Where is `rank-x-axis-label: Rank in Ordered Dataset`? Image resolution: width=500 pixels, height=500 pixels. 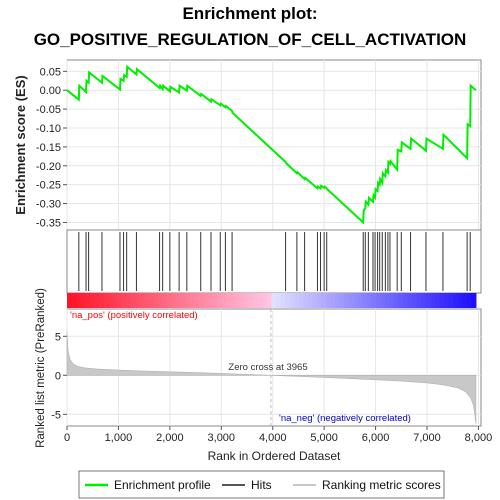
rank-x-axis-label: Rank in Ordered Dataset is located at coordinates (274, 456).